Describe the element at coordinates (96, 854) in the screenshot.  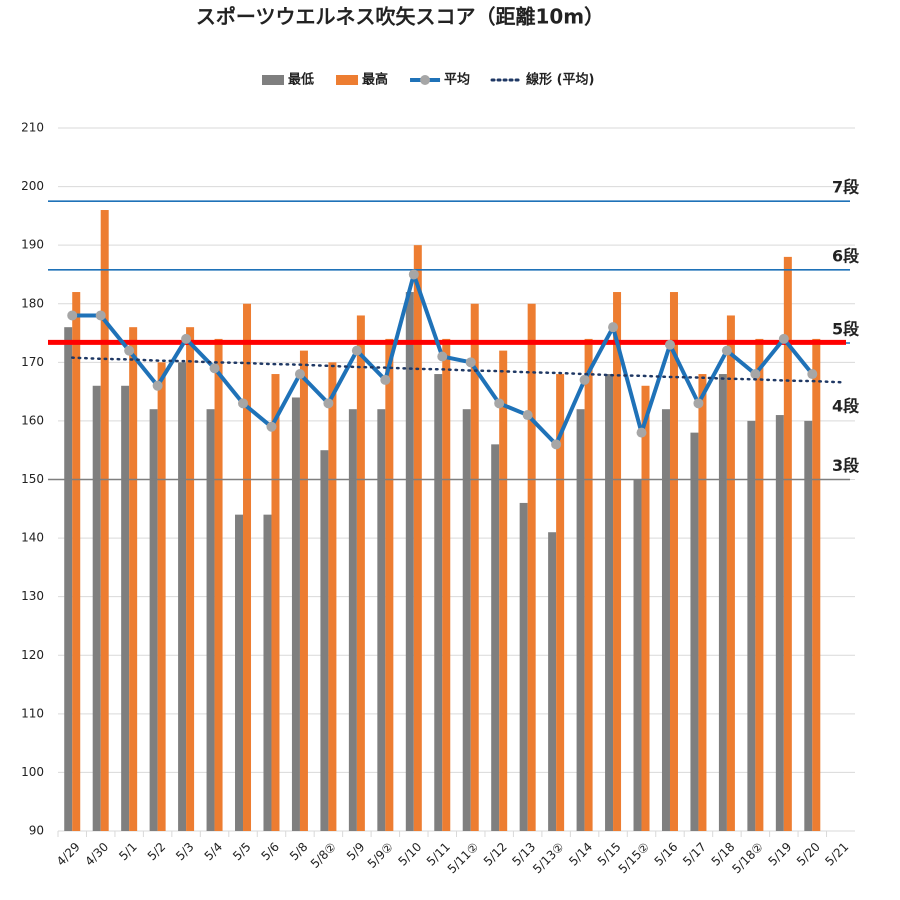
I see `x-tick-label: 4/30` at that location.